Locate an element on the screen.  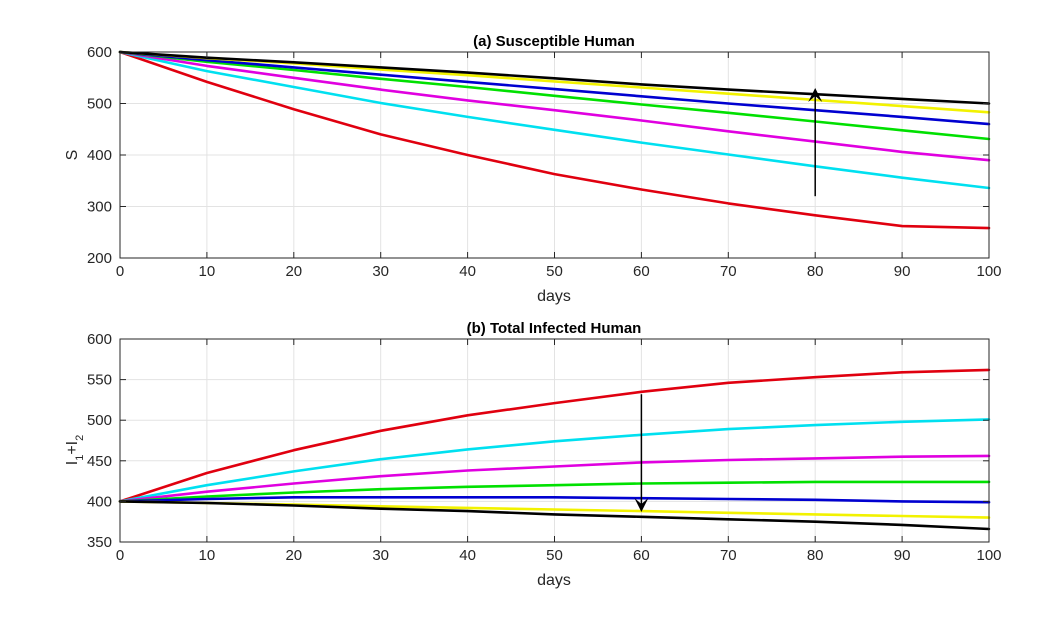
y-tick-label: 550 is located at coordinates (99, 380).